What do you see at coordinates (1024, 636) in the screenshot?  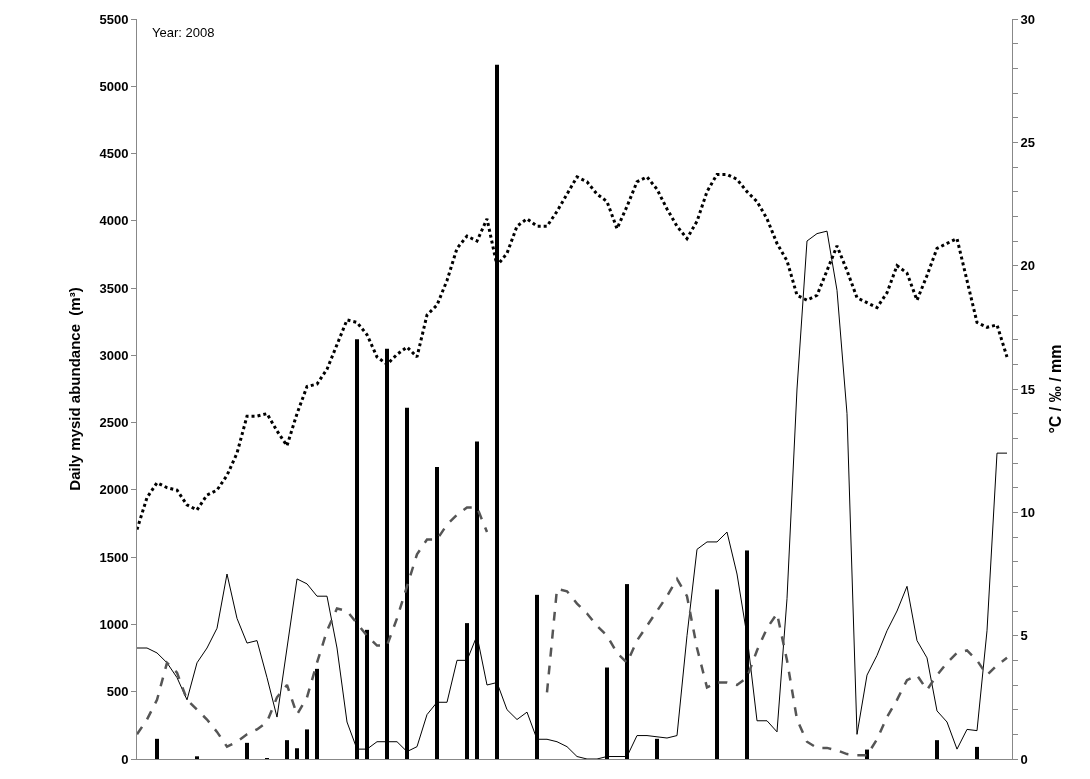 I see `y2-tick-label: 5` at bounding box center [1024, 636].